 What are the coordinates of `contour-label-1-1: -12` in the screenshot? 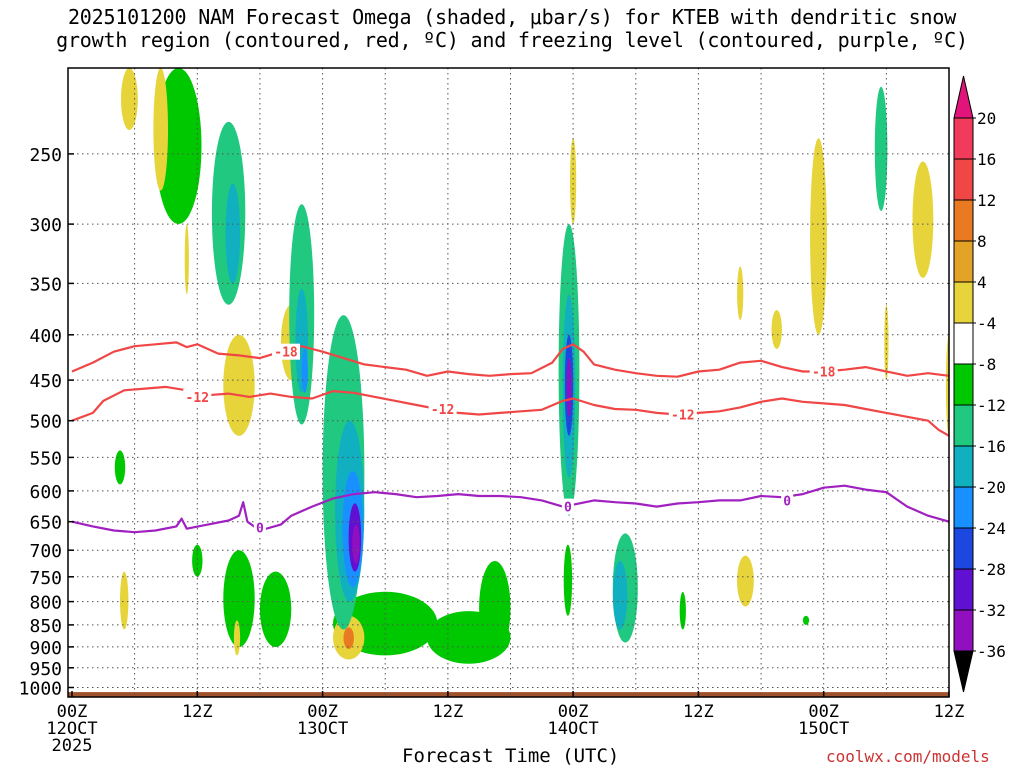 It's located at (442, 410).